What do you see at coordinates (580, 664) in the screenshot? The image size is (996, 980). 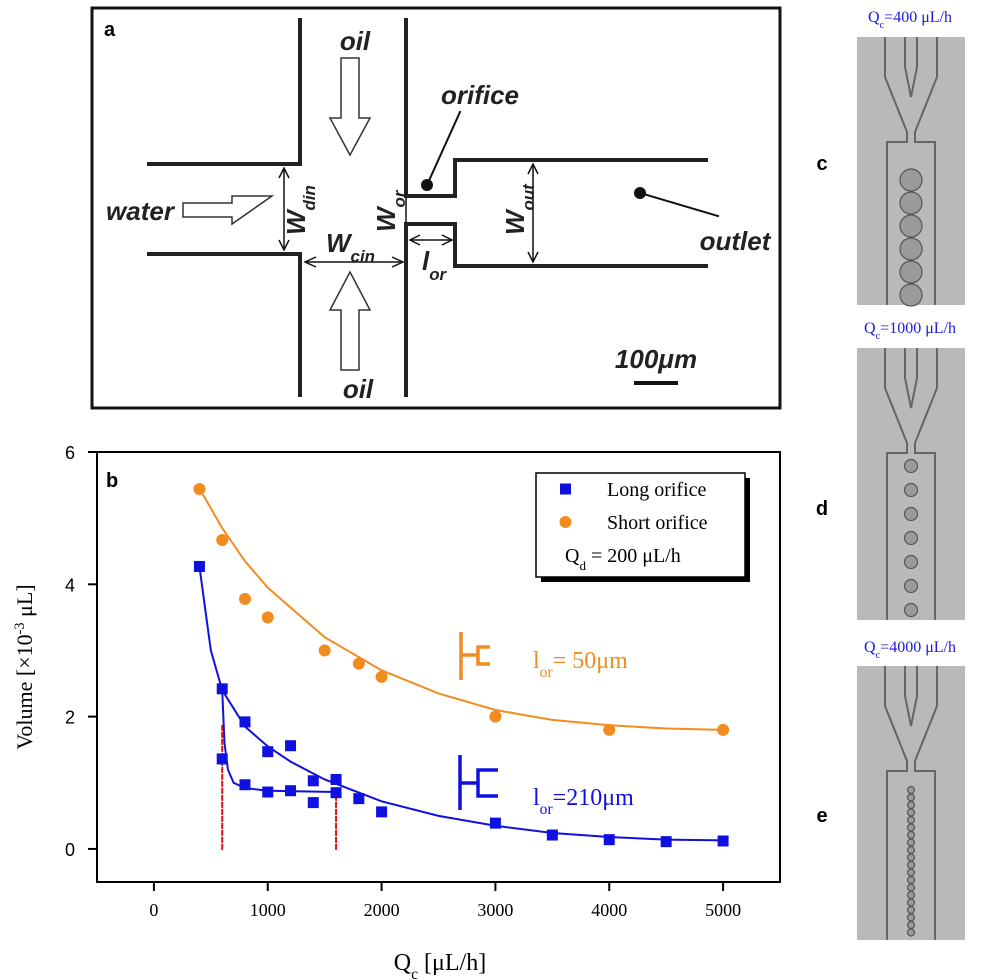 I see `annotation: lor= 50μm` at bounding box center [580, 664].